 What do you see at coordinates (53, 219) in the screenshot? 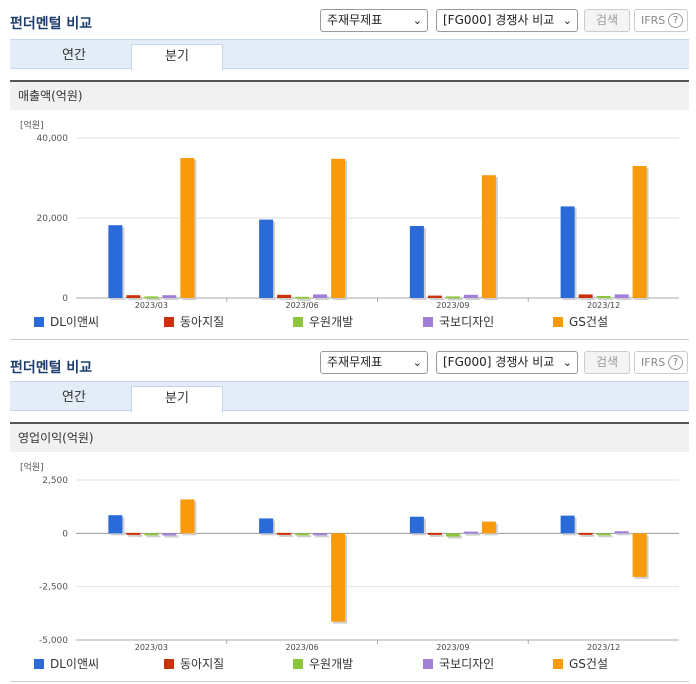
I see `y-tick-label: 20,000` at bounding box center [53, 219].